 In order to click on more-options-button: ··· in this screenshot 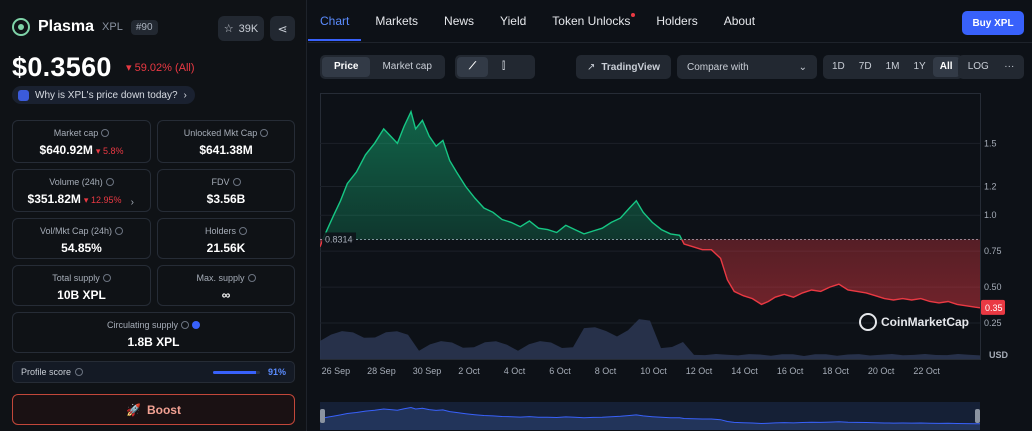, I will do `click(1009, 66)`.